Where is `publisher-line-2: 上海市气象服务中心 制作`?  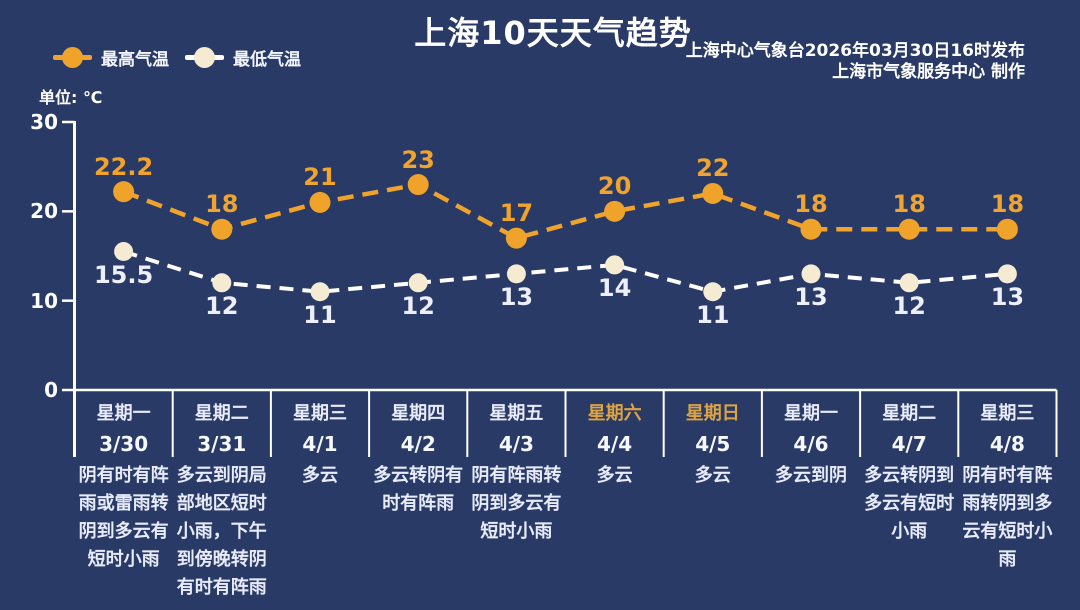
publisher-line-2: 上海市气象服务中心 制作 is located at coordinates (928, 72).